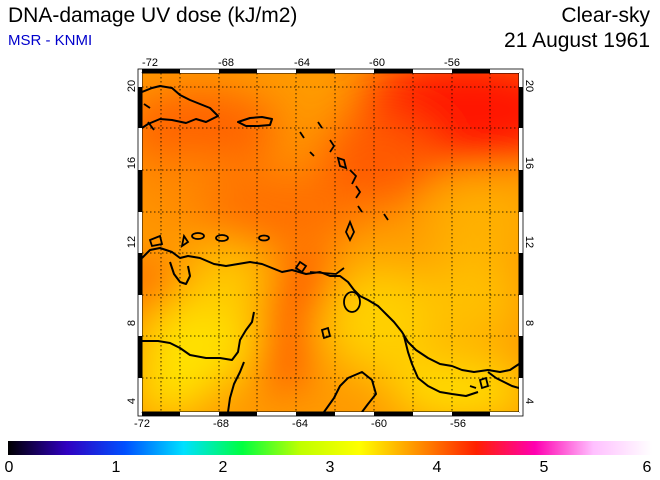 This screenshot has width=660, height=480. What do you see at coordinates (116, 467) in the screenshot?
I see `colorbar-label: 1` at bounding box center [116, 467].